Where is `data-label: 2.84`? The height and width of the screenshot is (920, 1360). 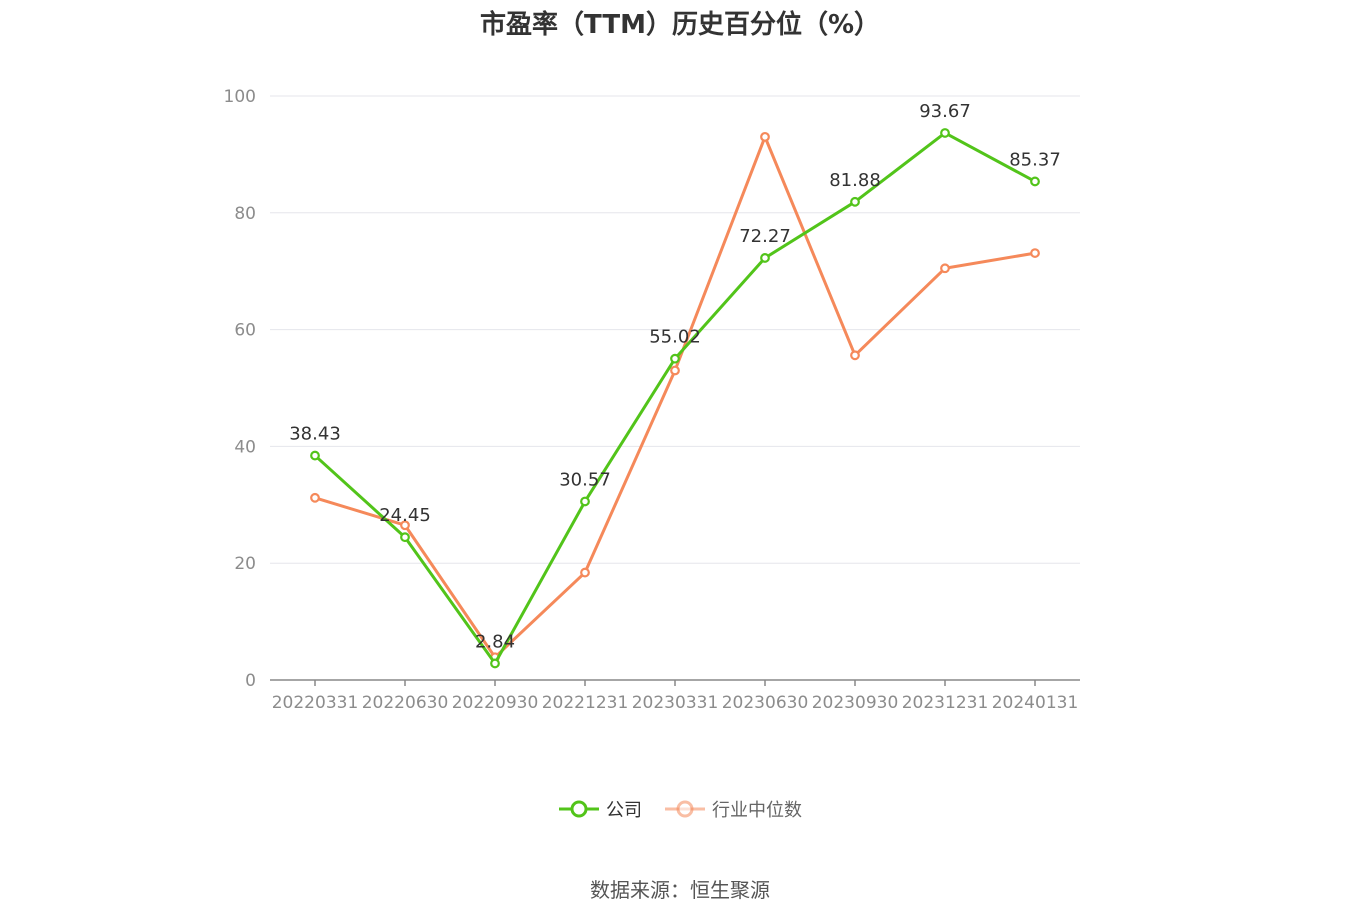
data-label: 2.84 is located at coordinates (495, 641).